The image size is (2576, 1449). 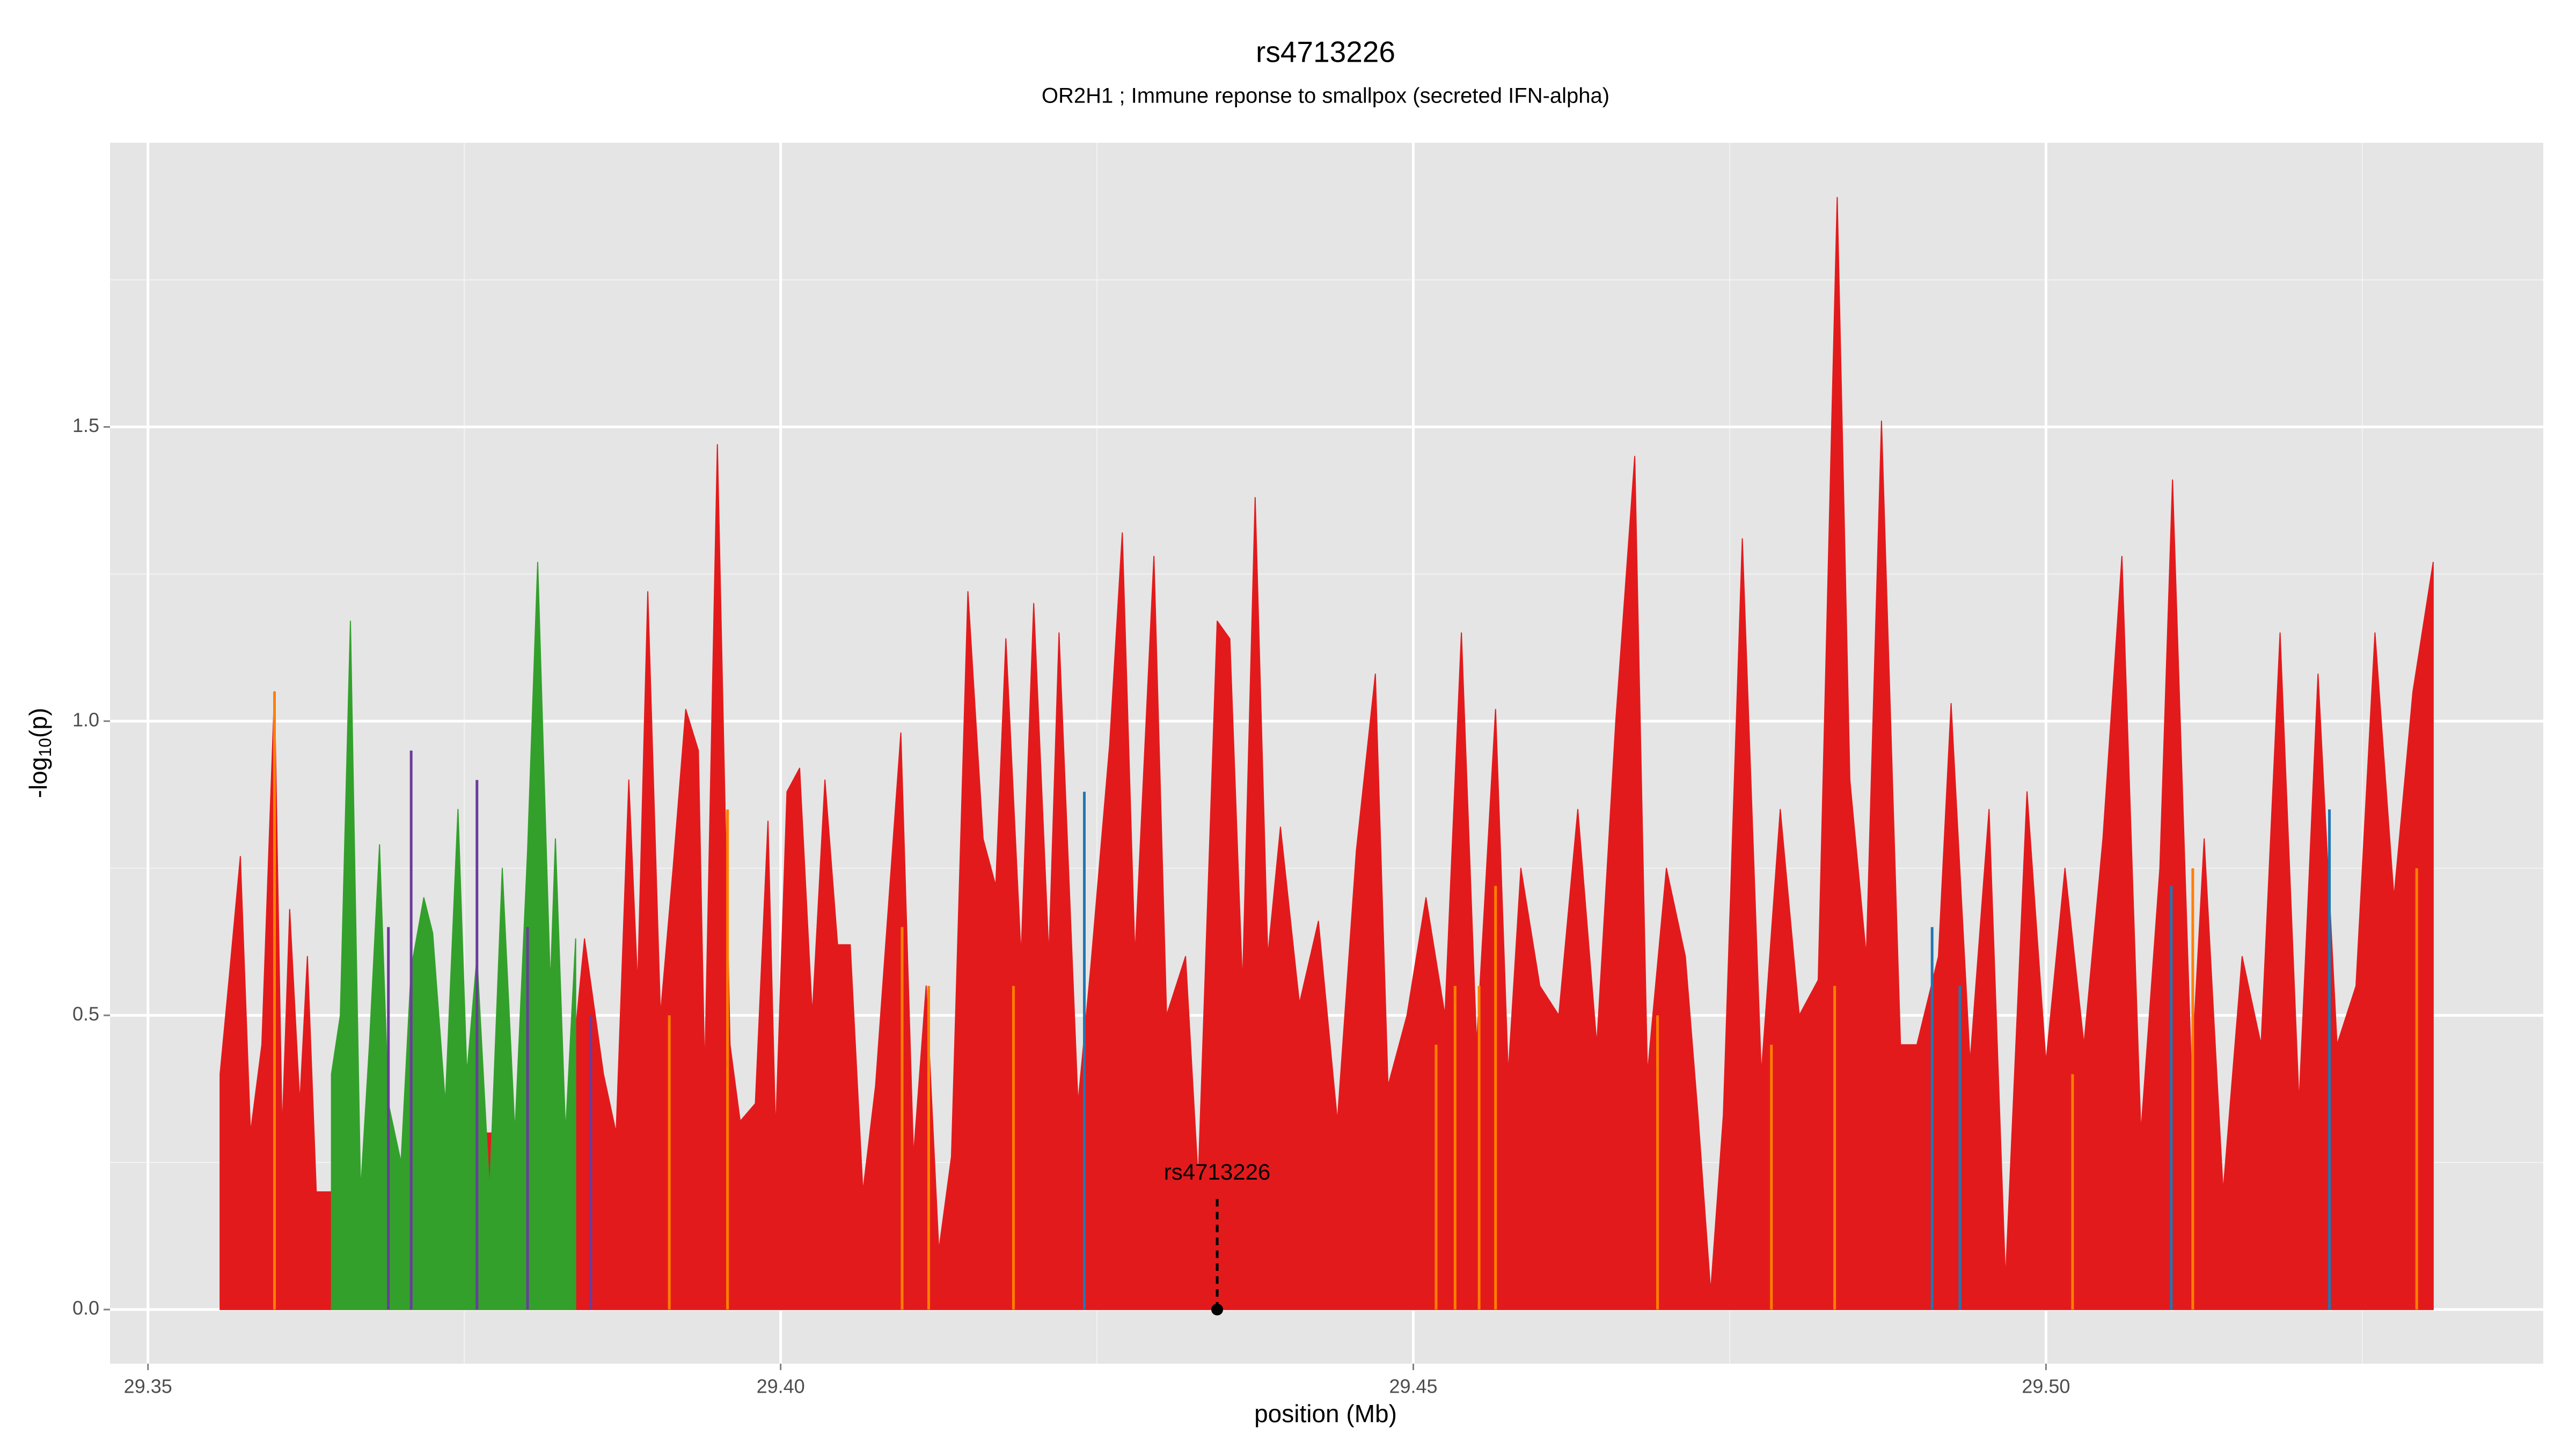 I want to click on x-axis-title: position (Mb), so click(x=1325, y=1414).